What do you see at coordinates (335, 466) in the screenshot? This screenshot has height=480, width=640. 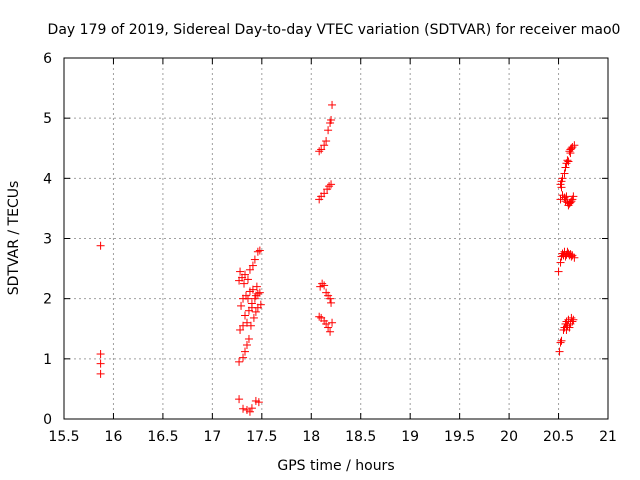 I see `x-axis-label: GPS time / hours` at bounding box center [335, 466].